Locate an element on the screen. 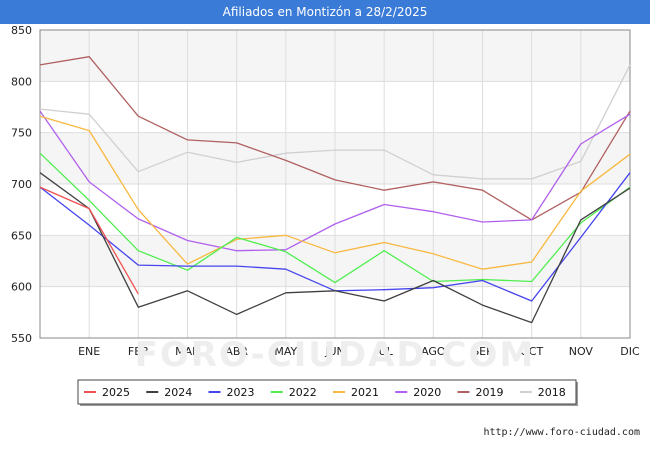 The image size is (650, 450). x-tick-label: SEP is located at coordinates (482, 351).